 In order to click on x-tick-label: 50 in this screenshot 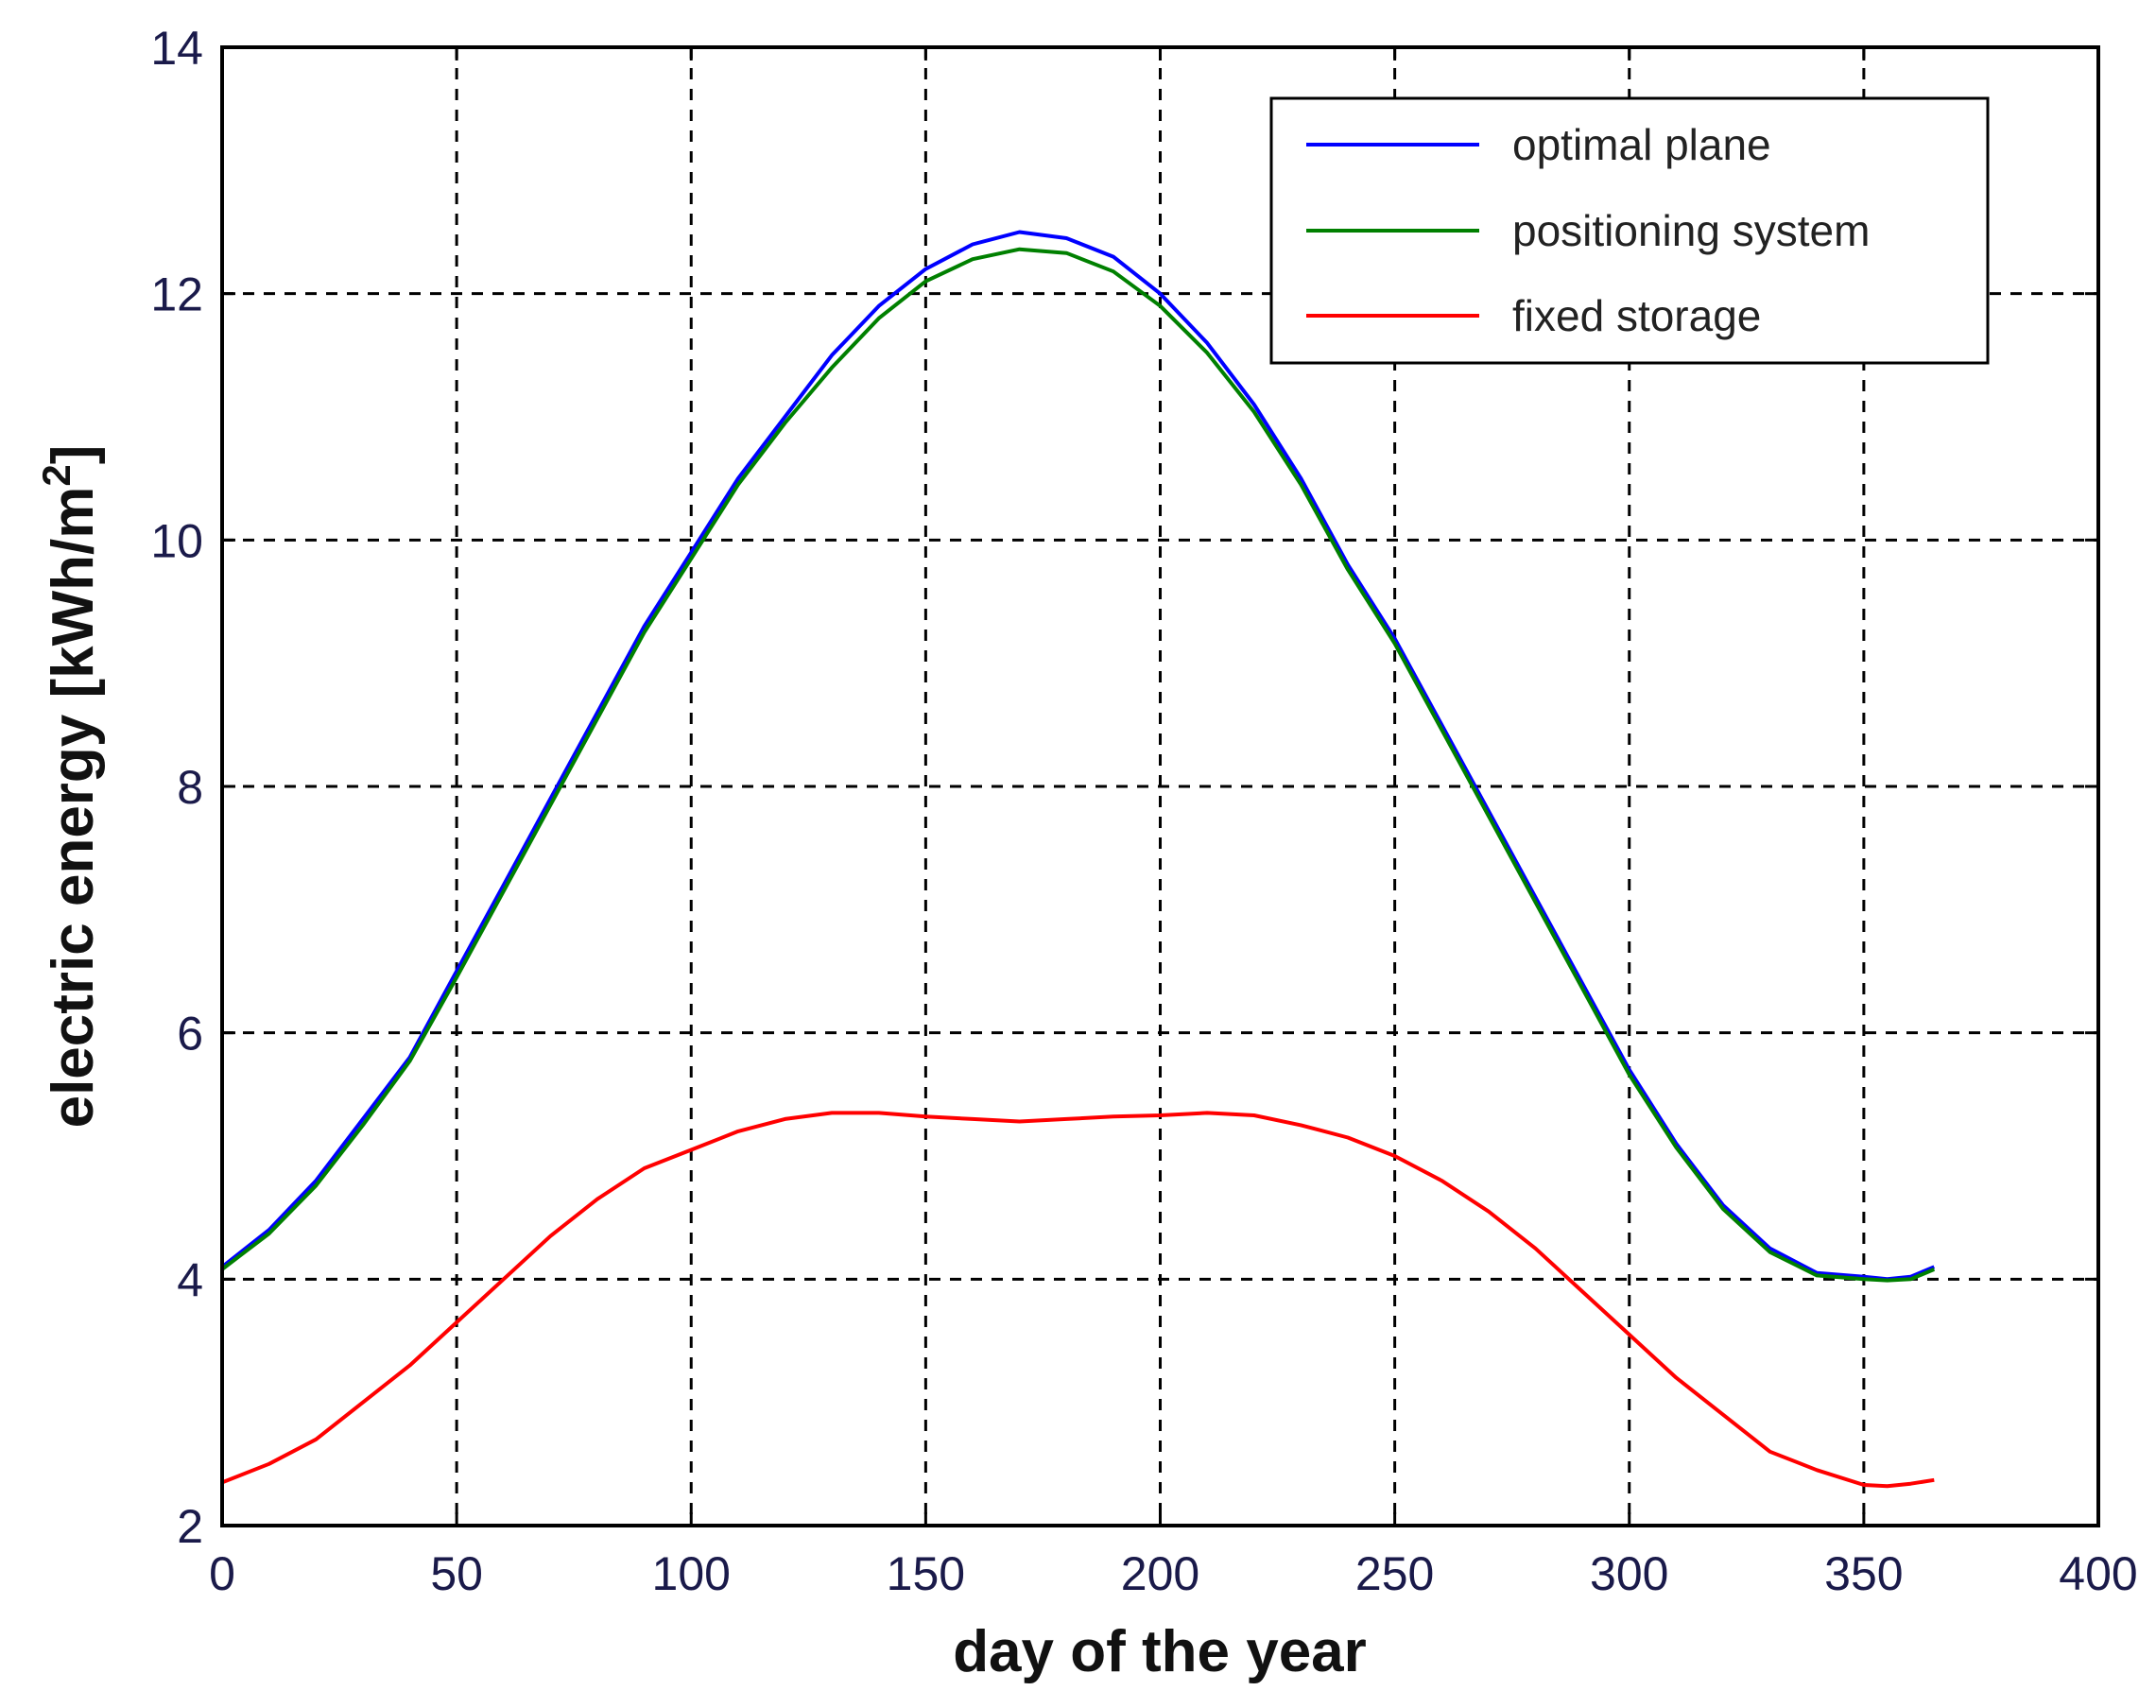, I will do `click(457, 1573)`.